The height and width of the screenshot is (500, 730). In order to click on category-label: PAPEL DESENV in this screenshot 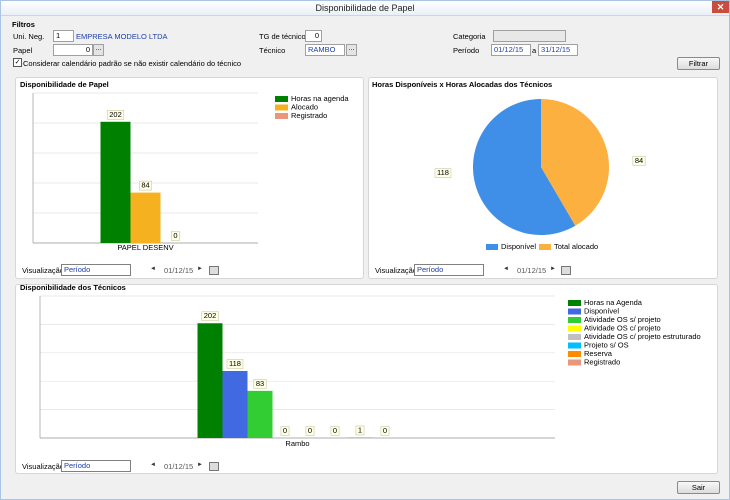, I will do `click(145, 247)`.